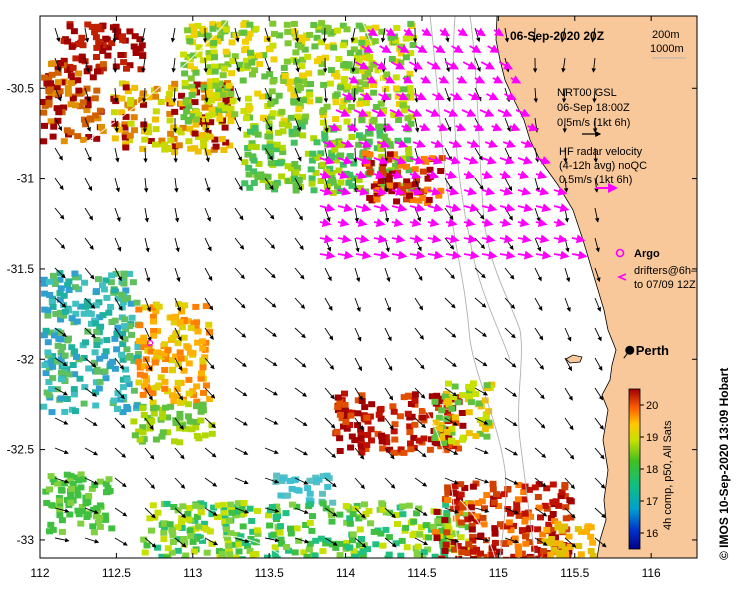  Describe the element at coordinates (647, 254) in the screenshot. I see `argo-legend-label: Argo` at that location.